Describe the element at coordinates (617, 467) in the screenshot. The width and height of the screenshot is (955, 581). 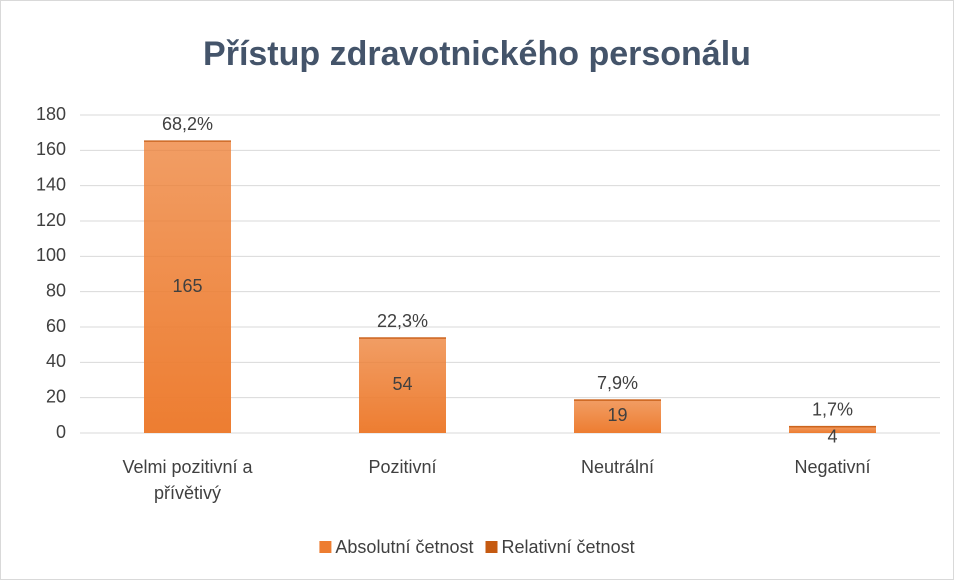
I see `x-tick-label: Neutrální` at that location.